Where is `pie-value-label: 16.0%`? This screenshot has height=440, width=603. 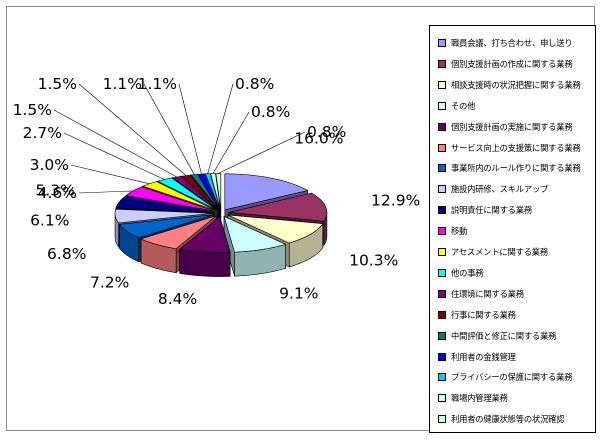
pie-value-label: 16.0% is located at coordinates (318, 139).